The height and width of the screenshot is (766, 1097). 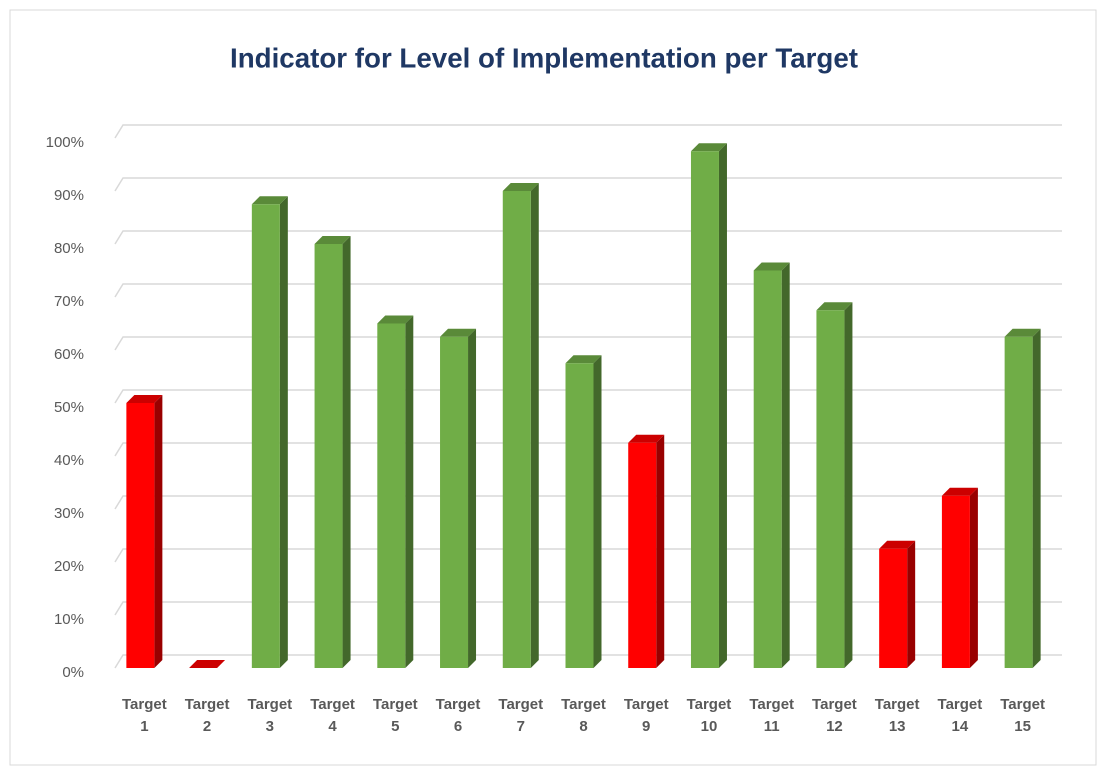 What do you see at coordinates (834, 715) in the screenshot?
I see `x-tick-label: Target 12` at bounding box center [834, 715].